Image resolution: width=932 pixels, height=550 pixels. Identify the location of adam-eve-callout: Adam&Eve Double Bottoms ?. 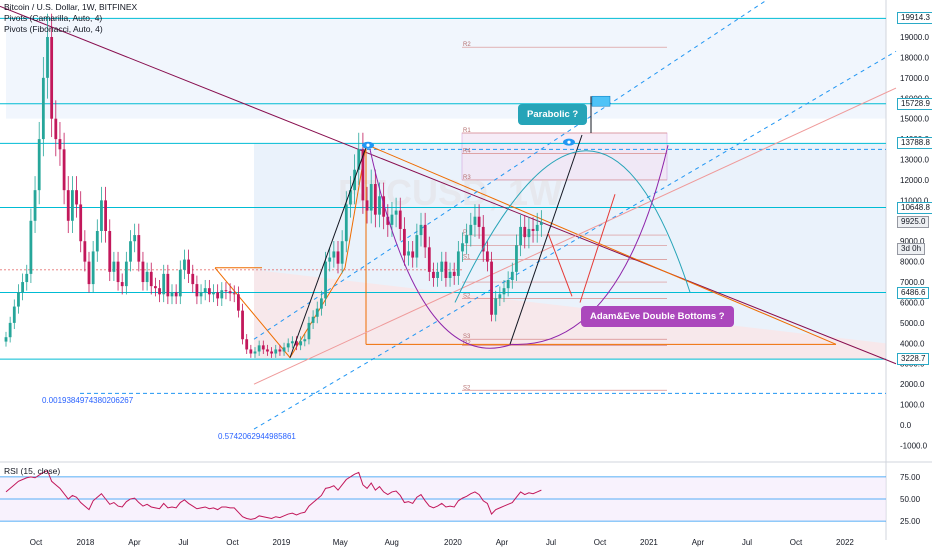
(657, 316).